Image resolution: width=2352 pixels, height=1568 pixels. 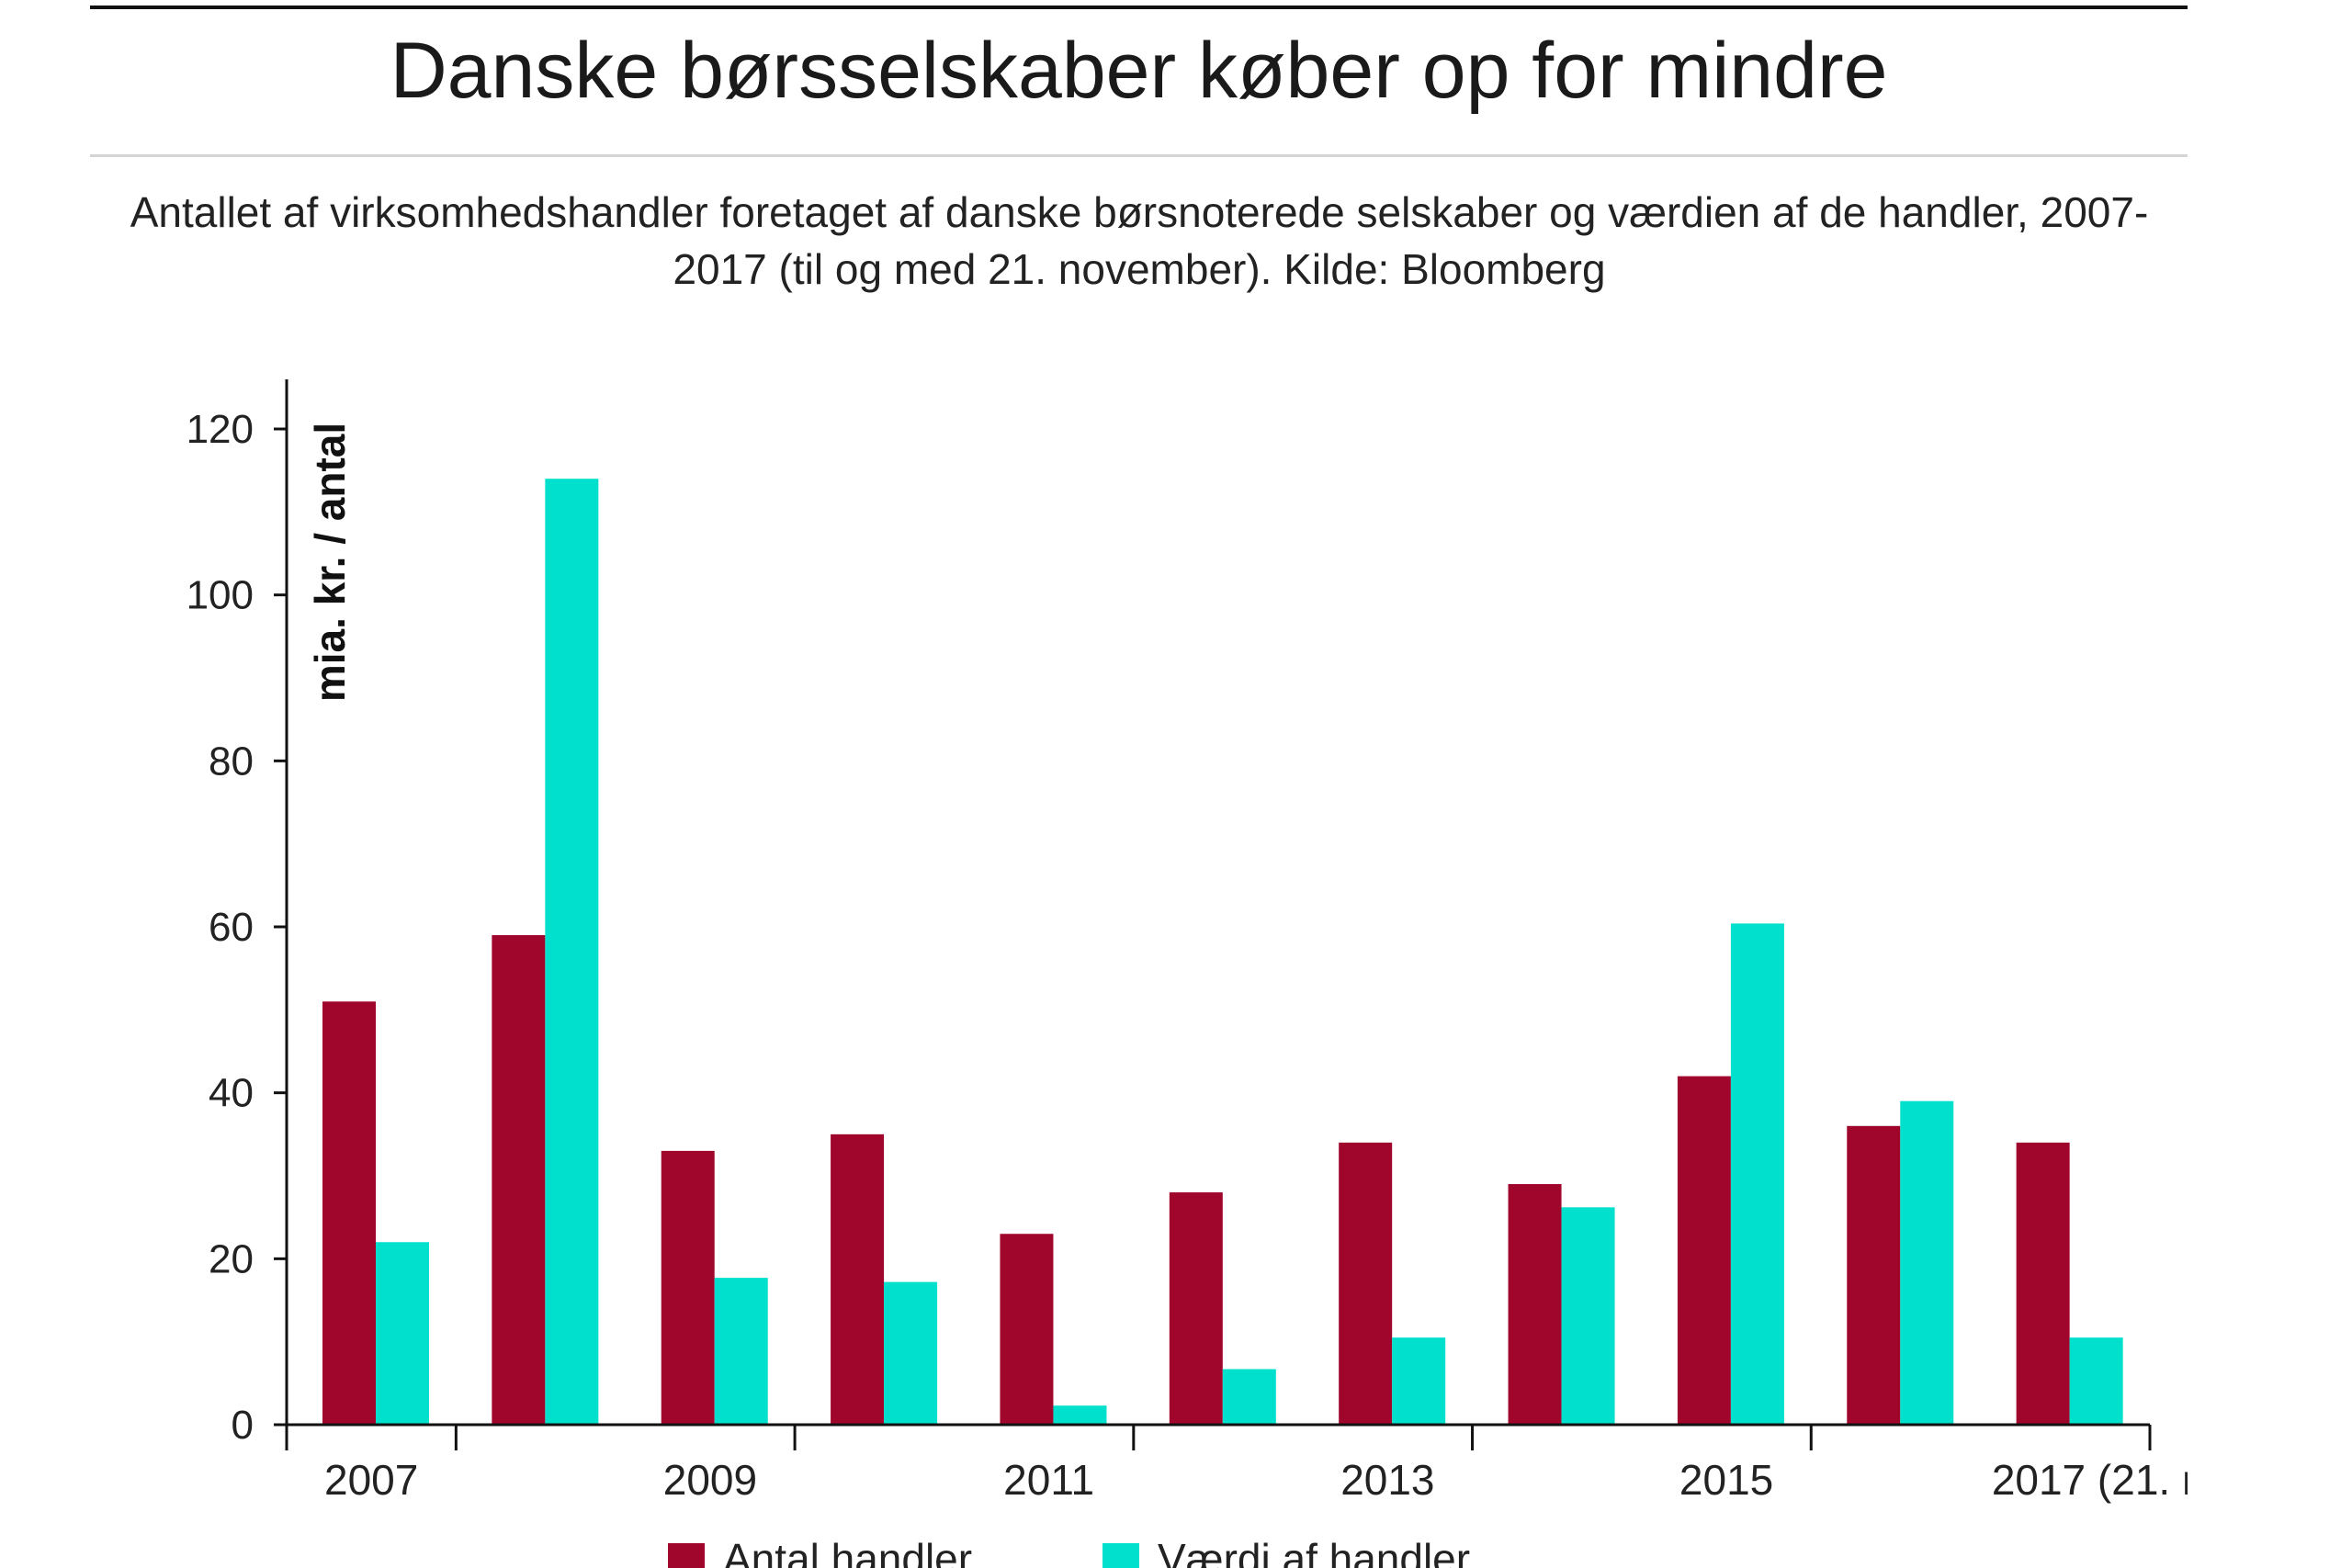 What do you see at coordinates (1249, 1397) in the screenshot?
I see `bar-vaerdi-2012` at bounding box center [1249, 1397].